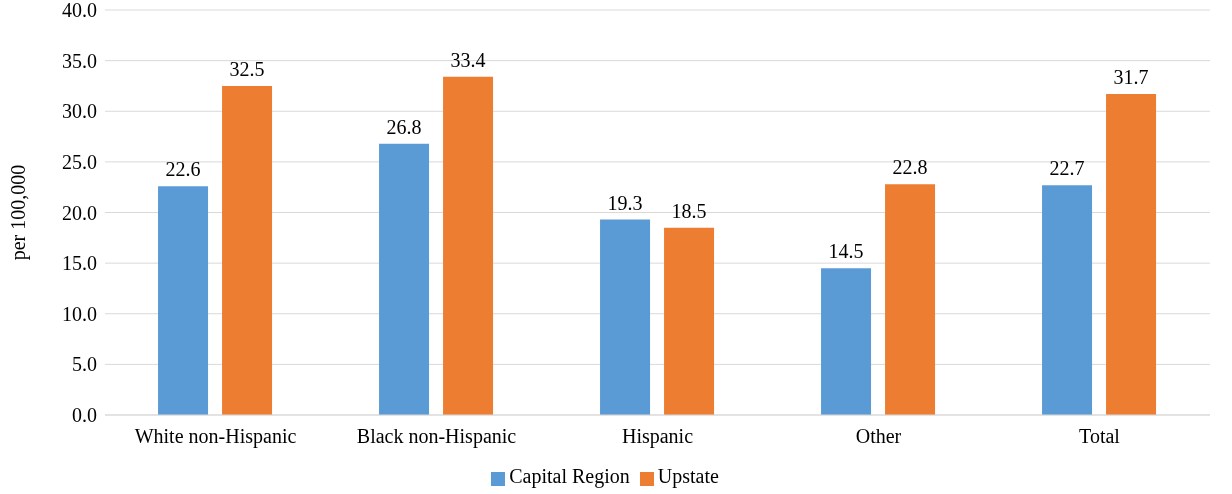 This screenshot has width=1232, height=494. Describe the element at coordinates (625, 202) in the screenshot. I see `data-label: 19.3` at that location.